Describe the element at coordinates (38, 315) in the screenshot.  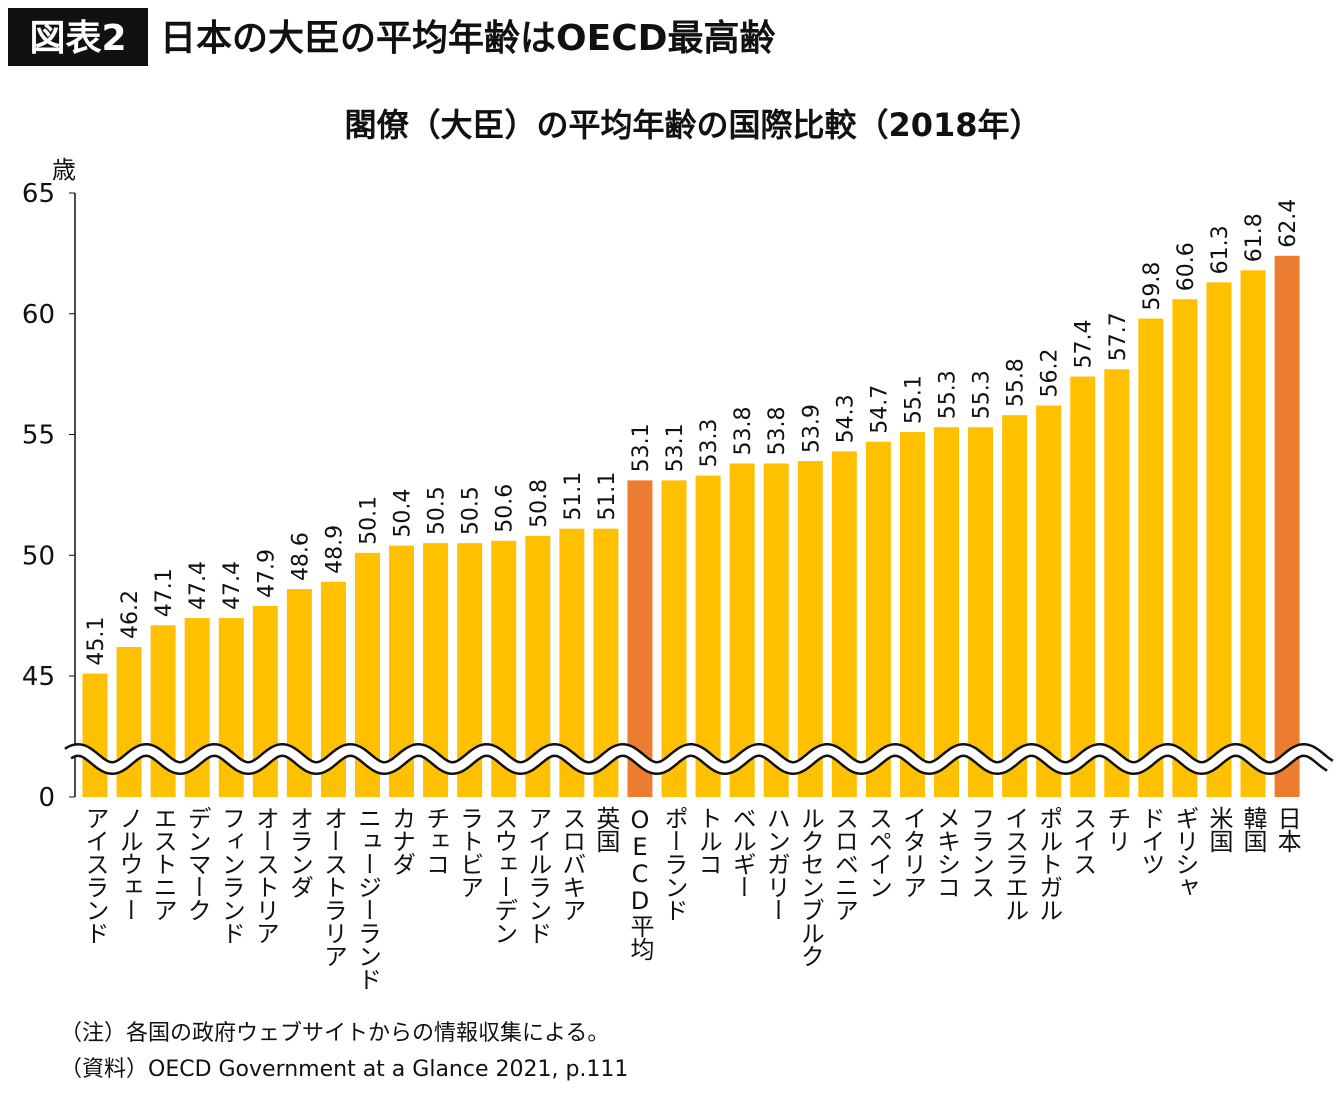
I see `y-tick-label: 60` at that location.